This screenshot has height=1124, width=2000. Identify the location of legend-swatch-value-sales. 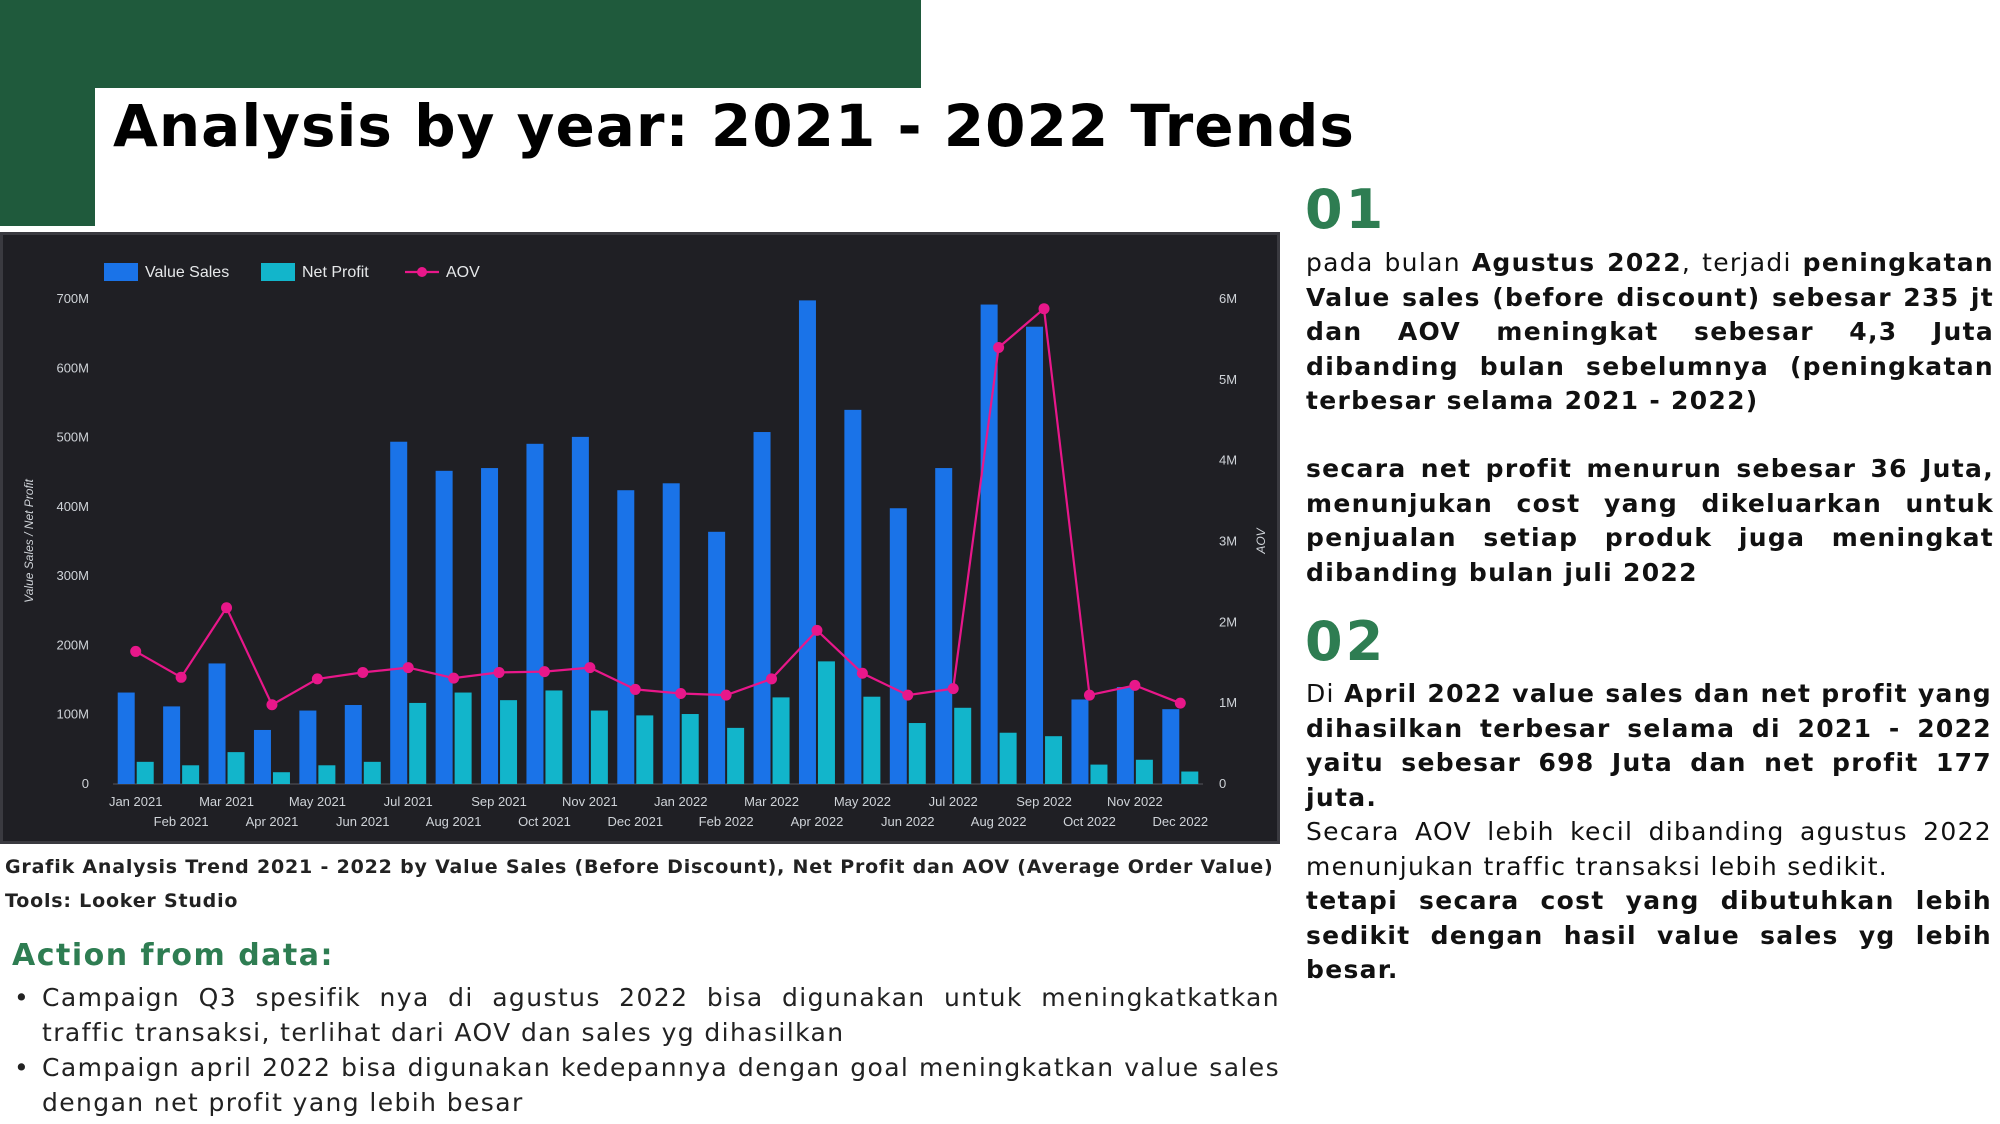
(121, 272).